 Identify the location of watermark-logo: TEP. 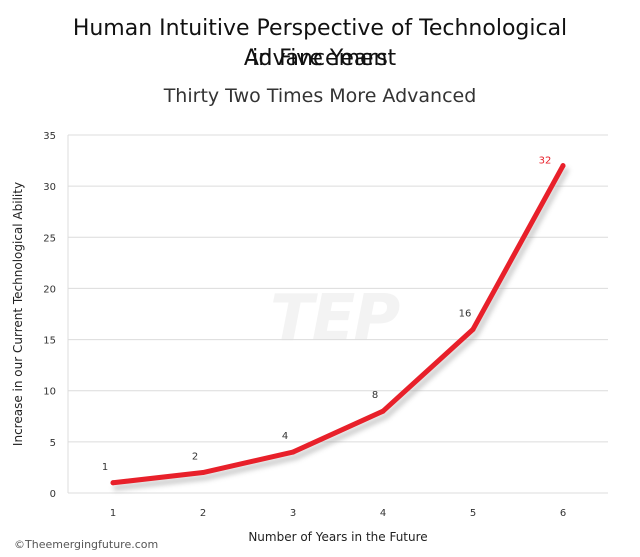
(335, 319).